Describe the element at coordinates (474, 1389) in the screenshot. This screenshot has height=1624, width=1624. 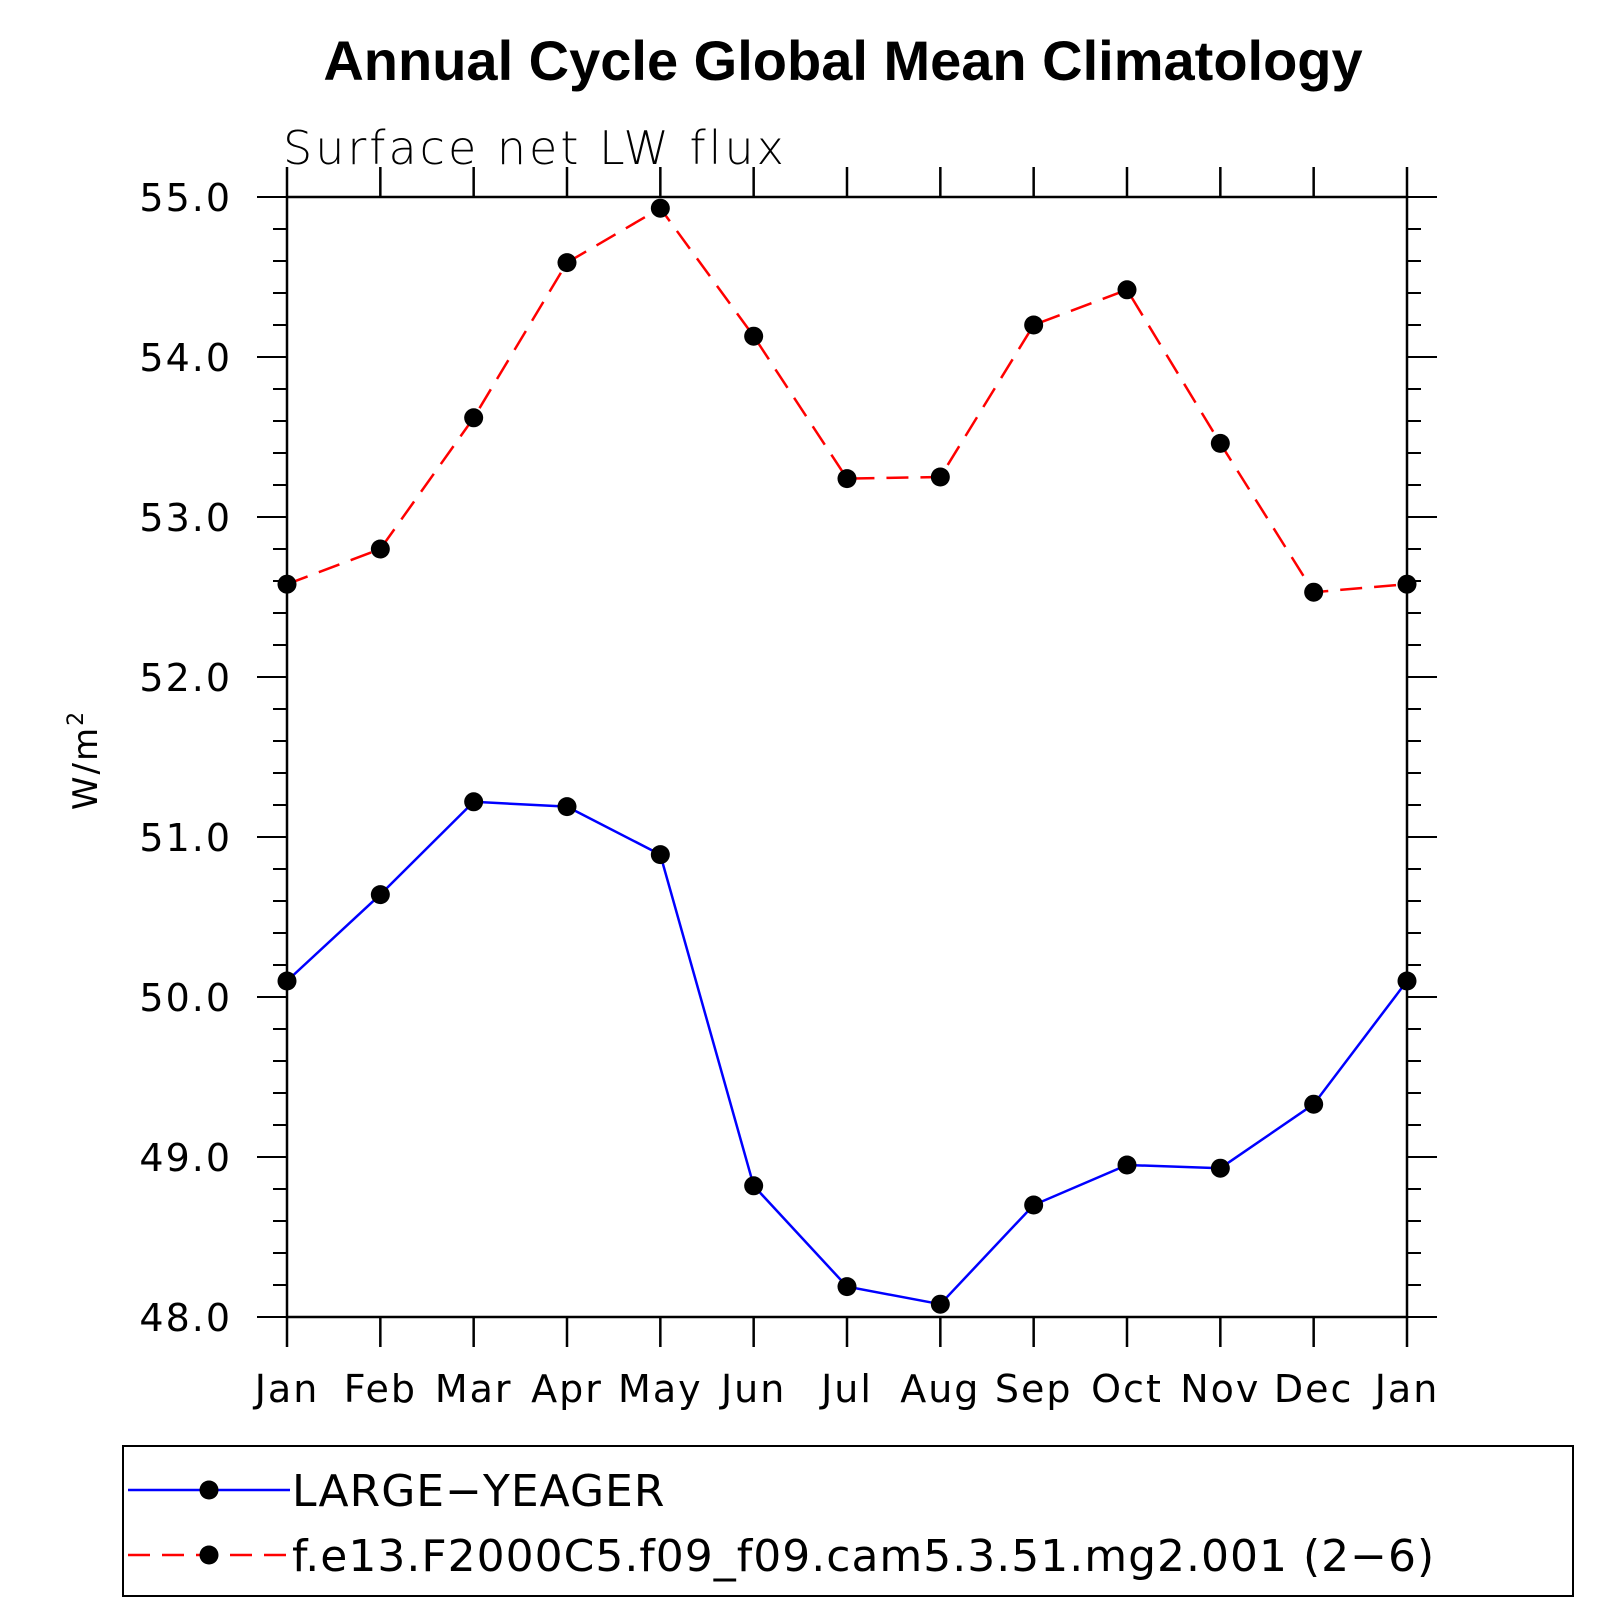
I see `x-tick-label: Mar` at that location.